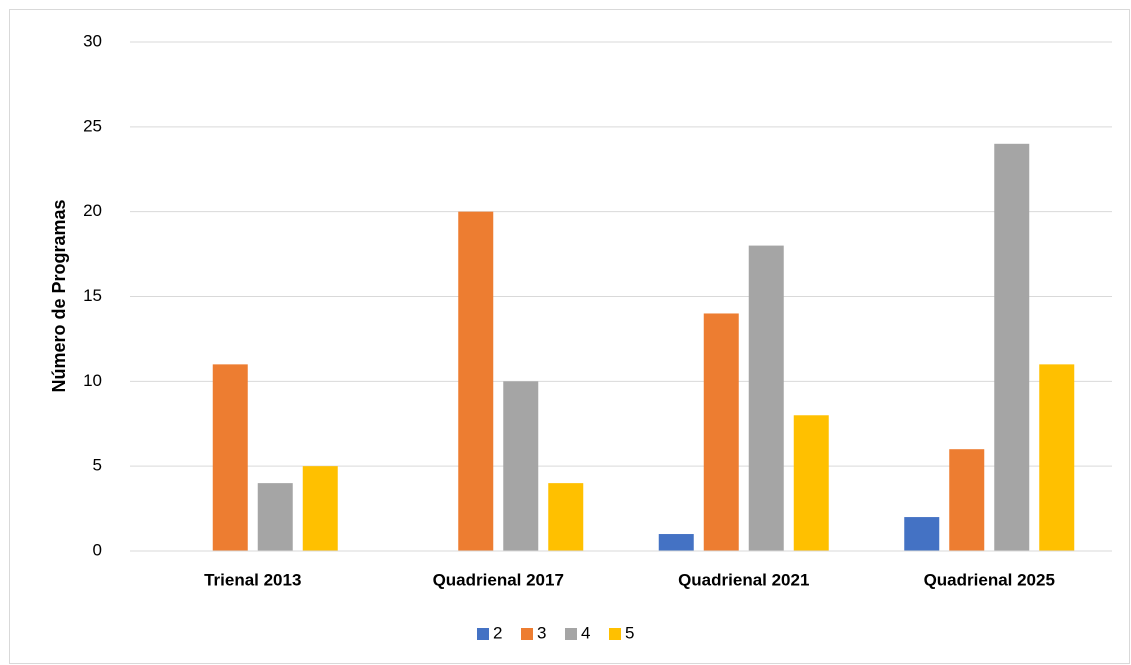 Image resolution: width=1131 pixels, height=665 pixels. What do you see at coordinates (59, 295) in the screenshot?
I see `y-axis-label: Número de Programas` at bounding box center [59, 295].